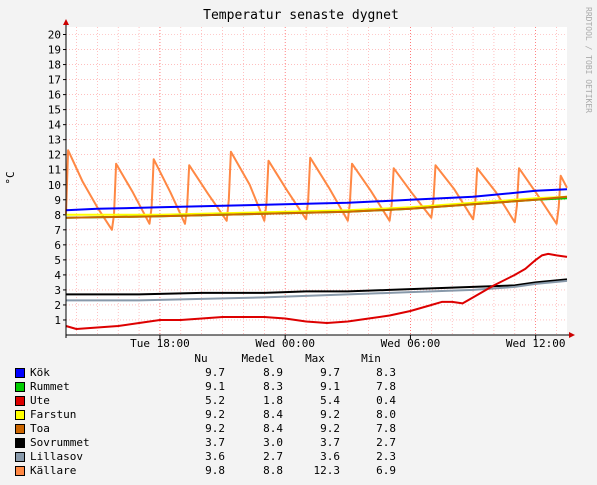  What do you see at coordinates (273, 456) in the screenshot?
I see `value-medel: 2.7` at bounding box center [273, 456].